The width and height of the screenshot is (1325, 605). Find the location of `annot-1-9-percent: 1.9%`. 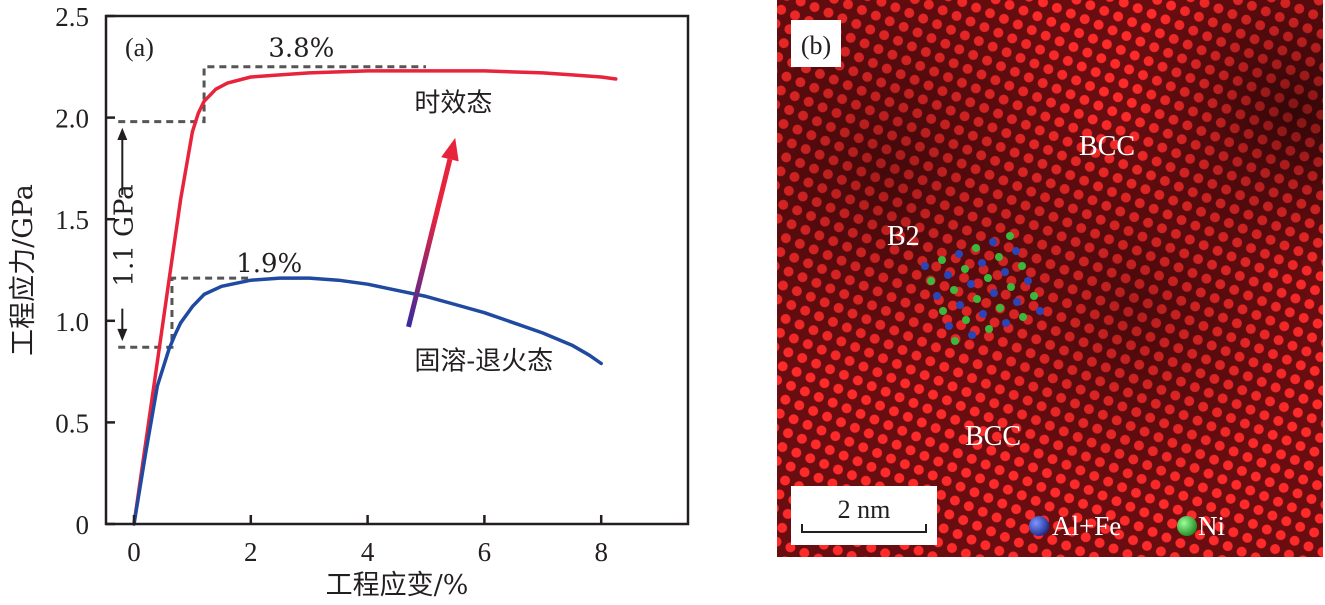

annot-1-9-percent: 1.9% is located at coordinates (269, 264).